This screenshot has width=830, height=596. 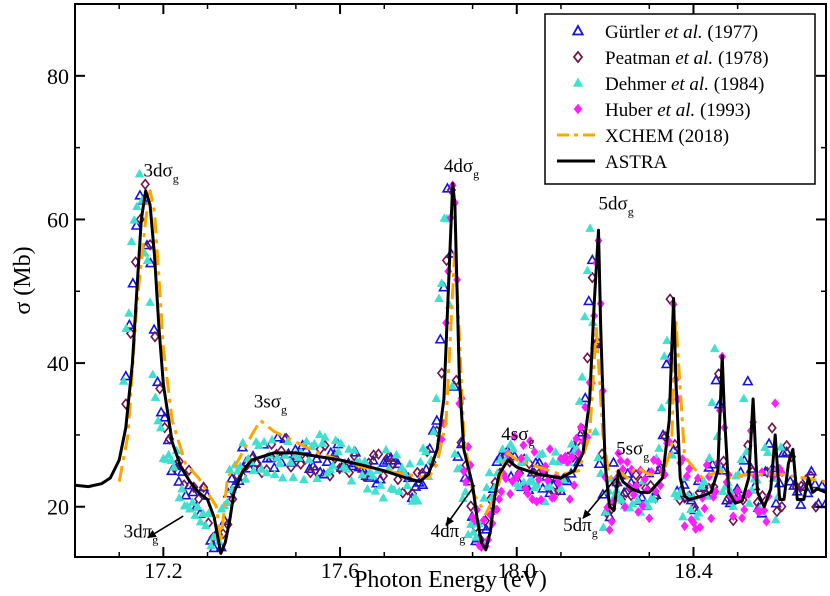 I want to click on legend-label-3: Huber et al. (1993), so click(x=678, y=110).